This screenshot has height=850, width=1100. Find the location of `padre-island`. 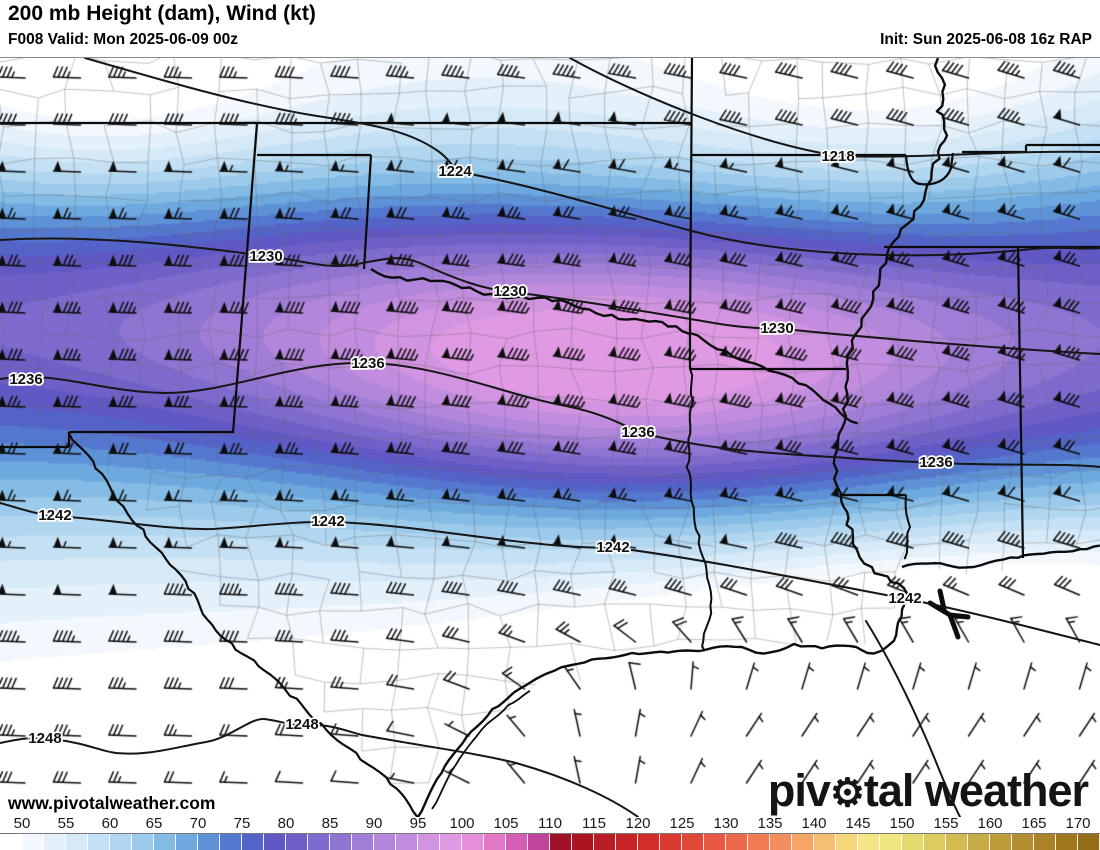

padre-island is located at coordinates (481, 750).